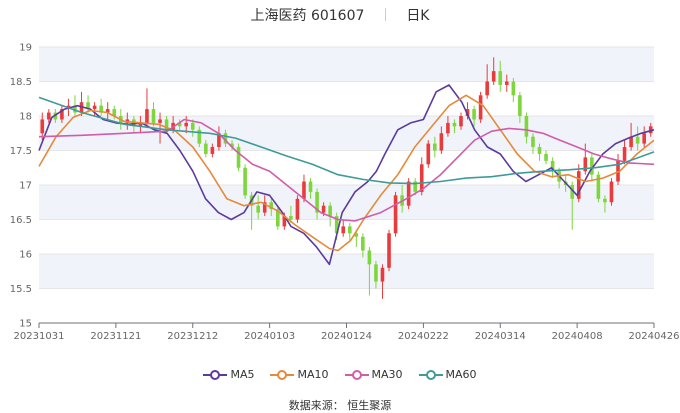  What do you see at coordinates (387, 374) in the screenshot?
I see `legend-label: MA30` at bounding box center [387, 374].